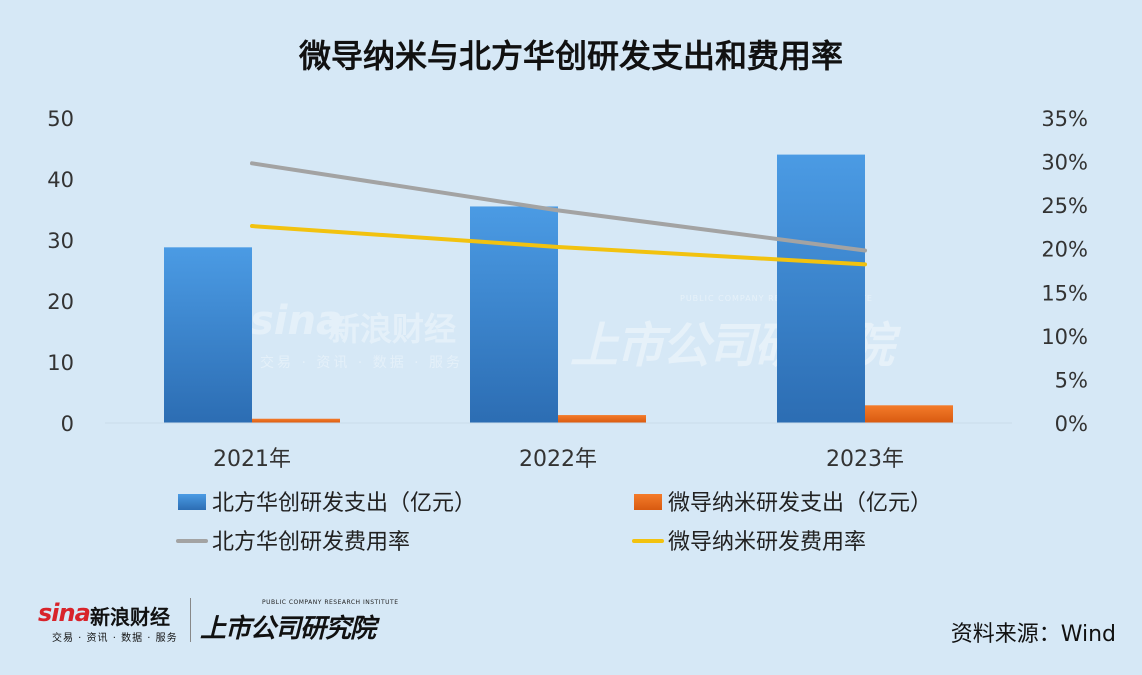 The width and height of the screenshot is (1142, 675). Describe the element at coordinates (1064, 250) in the screenshot. I see `right-tick-label: 20%` at that location.